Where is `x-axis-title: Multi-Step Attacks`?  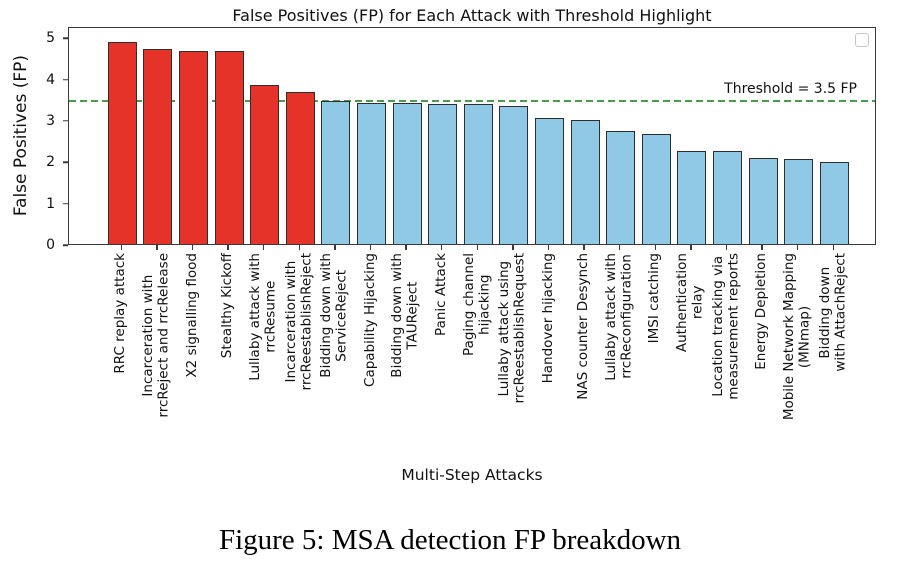 x-axis-title: Multi-Step Attacks is located at coordinates (472, 475).